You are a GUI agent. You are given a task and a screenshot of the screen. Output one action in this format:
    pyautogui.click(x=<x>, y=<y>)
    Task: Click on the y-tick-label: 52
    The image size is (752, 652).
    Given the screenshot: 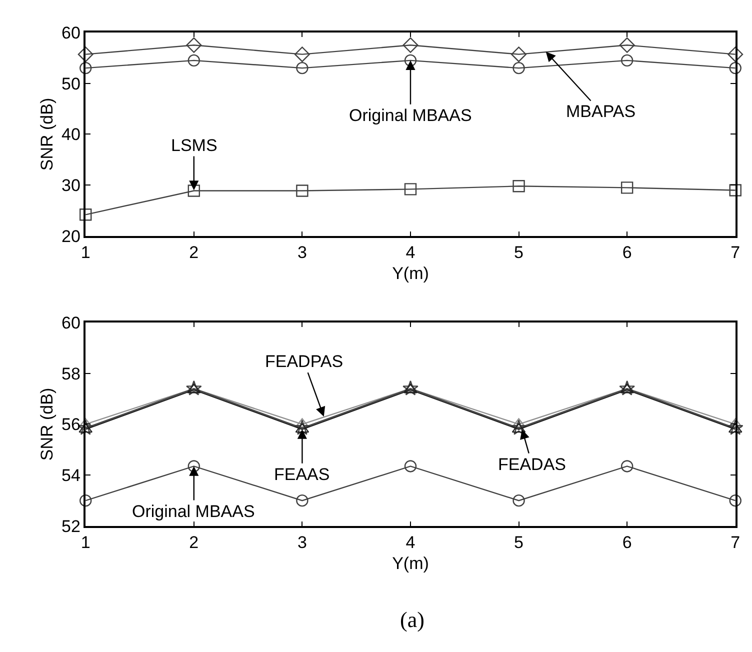 What is the action you would take?
    pyautogui.click(x=71, y=526)
    